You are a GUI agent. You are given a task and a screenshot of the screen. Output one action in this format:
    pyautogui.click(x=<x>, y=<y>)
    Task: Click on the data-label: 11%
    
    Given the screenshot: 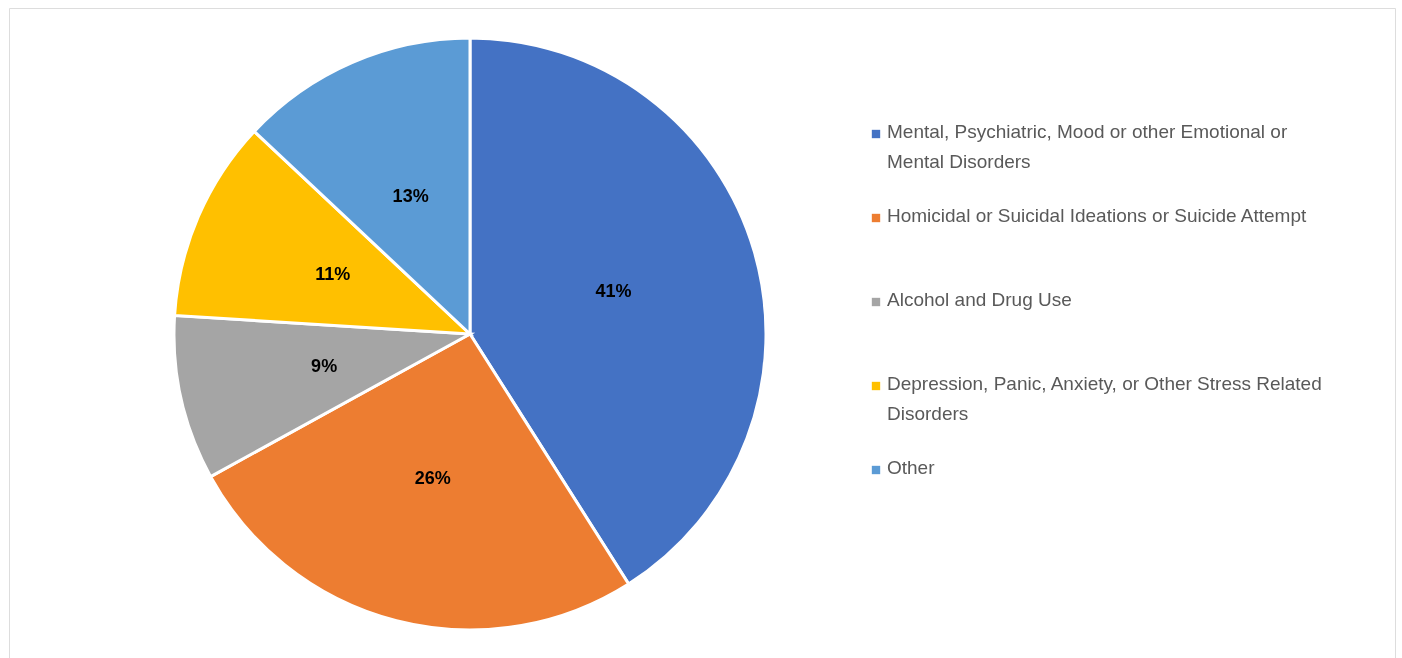 What is the action you would take?
    pyautogui.click(x=333, y=273)
    